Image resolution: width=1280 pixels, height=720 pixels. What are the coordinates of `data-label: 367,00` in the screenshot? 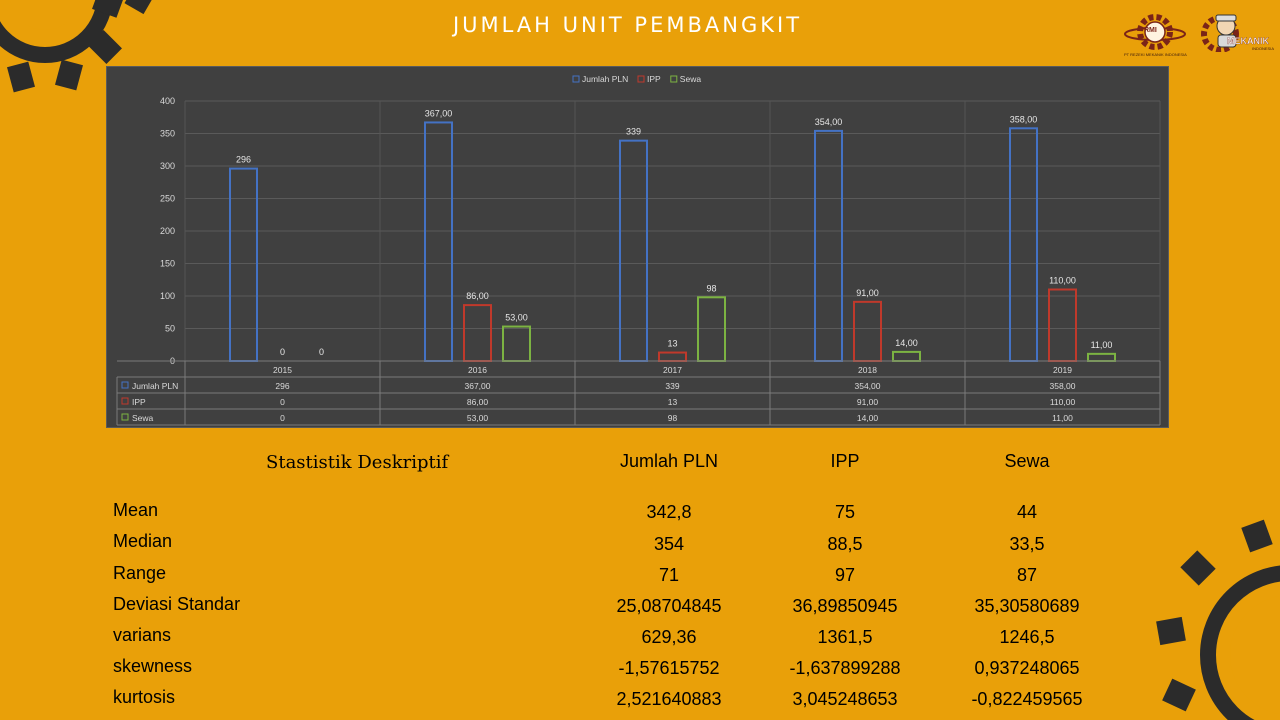 It's located at (439, 113).